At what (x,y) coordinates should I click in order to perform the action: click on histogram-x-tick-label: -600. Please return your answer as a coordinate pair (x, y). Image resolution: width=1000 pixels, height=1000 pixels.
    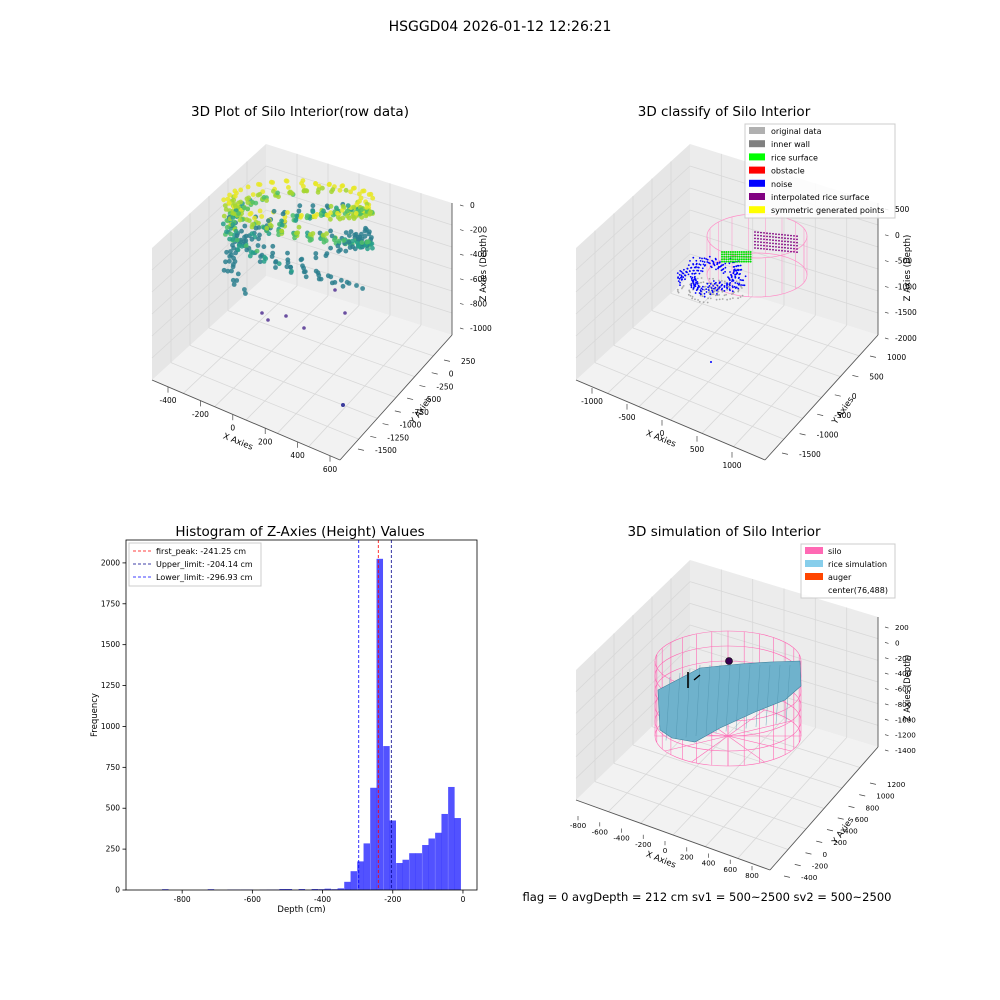
    Looking at the image, I should click on (252, 899).